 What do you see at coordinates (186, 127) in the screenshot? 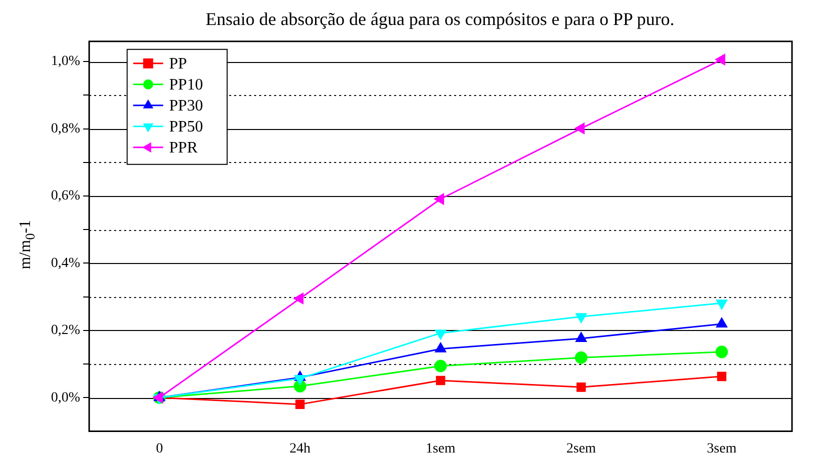
I see `legend-label: PP50` at bounding box center [186, 127].